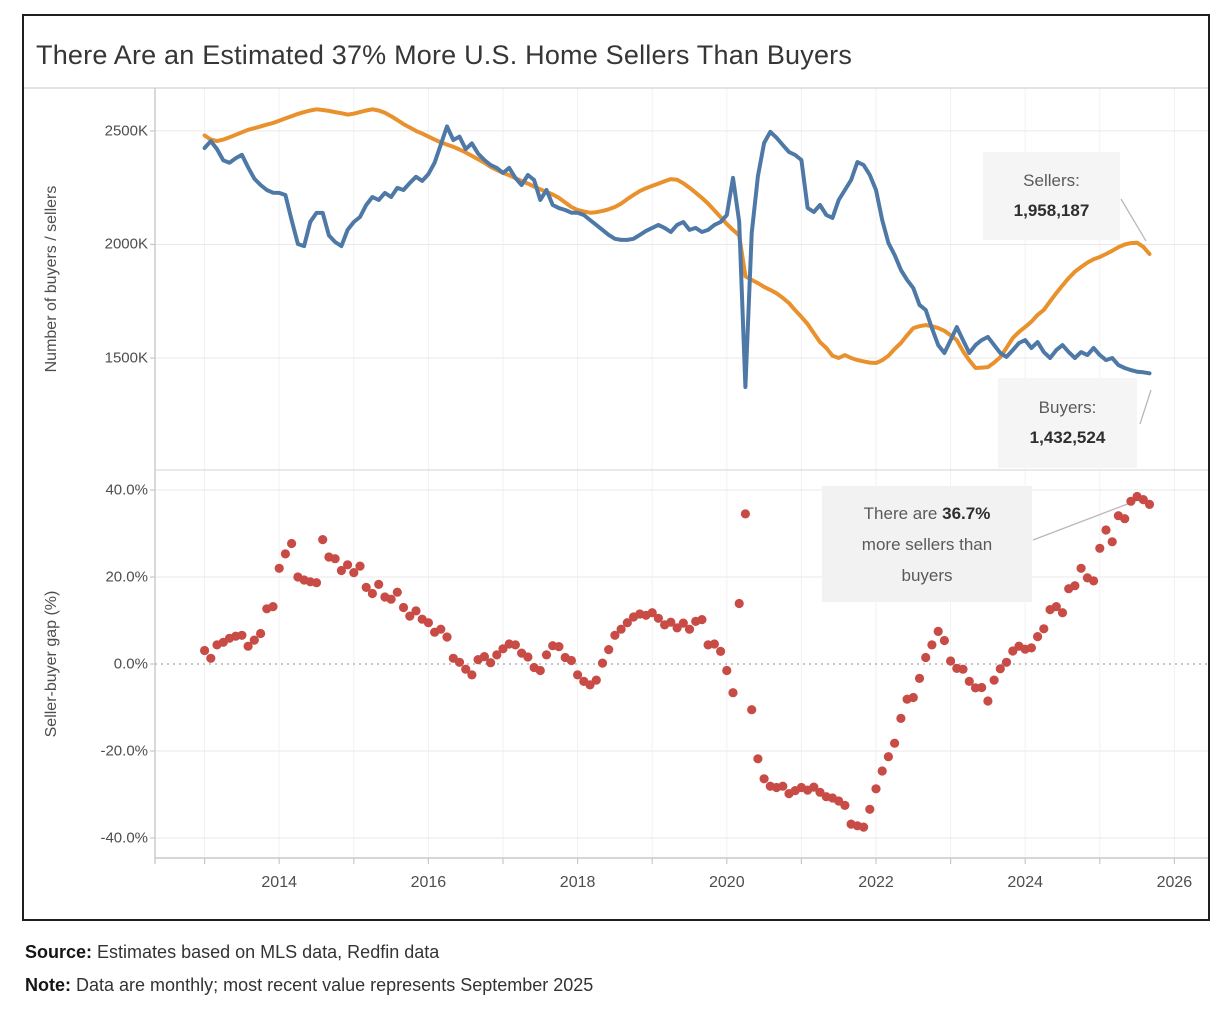 The image size is (1228, 1016). What do you see at coordinates (1051, 196) in the screenshot?
I see `sellers-callout: Sellers: 1,958,187` at bounding box center [1051, 196].